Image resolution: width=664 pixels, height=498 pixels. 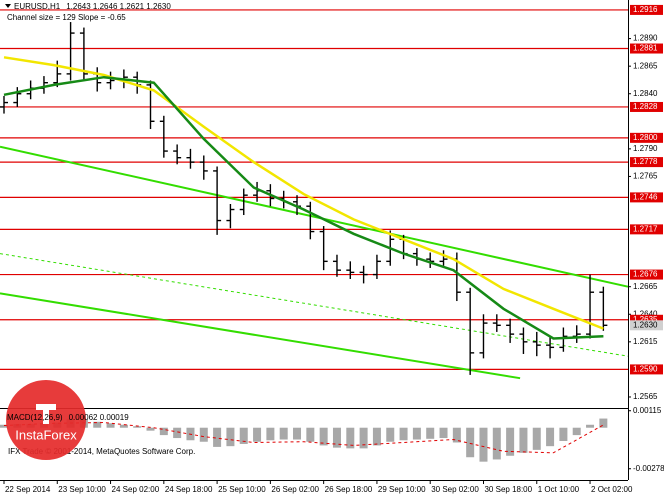 I want to click on y-tick-label: -0.00278, so click(x=648, y=468).